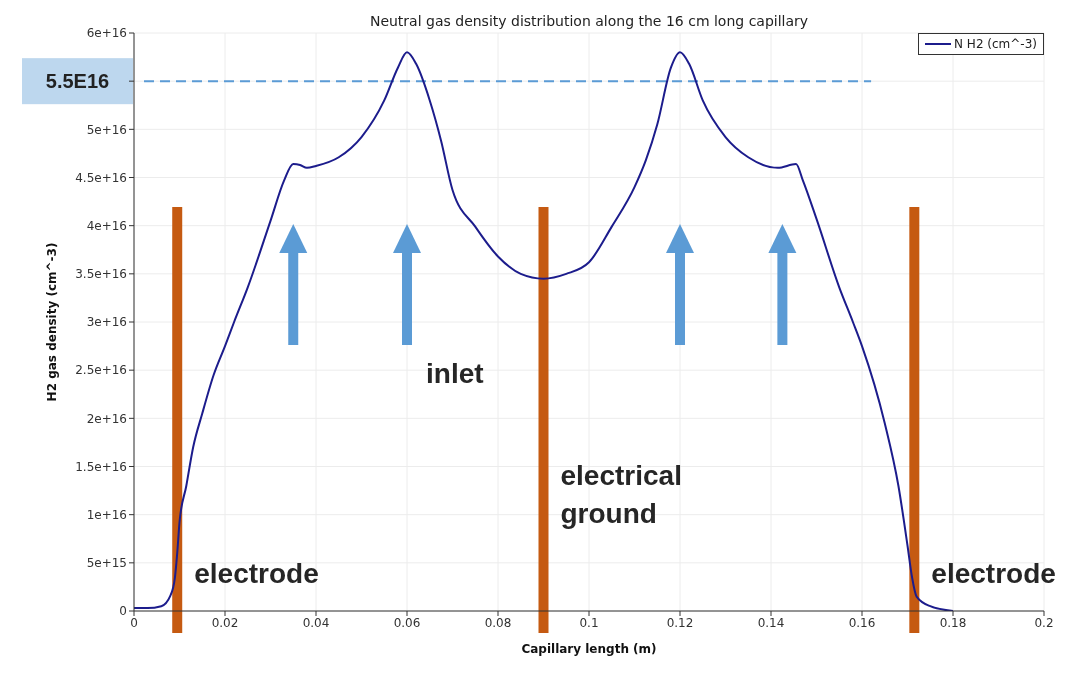 The image size is (1076, 677). Describe the element at coordinates (101, 274) in the screenshot. I see `y-tick-label: 3.5e+16` at that location.